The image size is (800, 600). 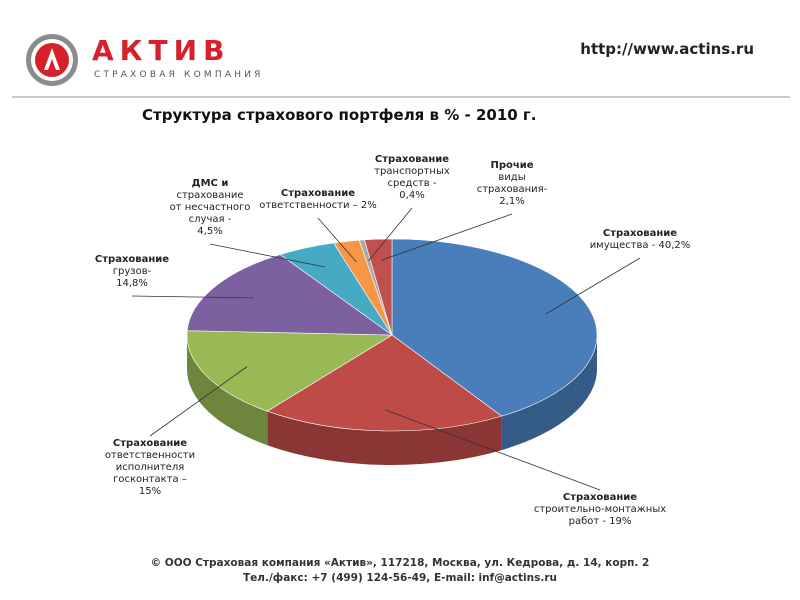 What do you see at coordinates (52, 60) in the screenshot?
I see `logo-icon` at bounding box center [52, 60].